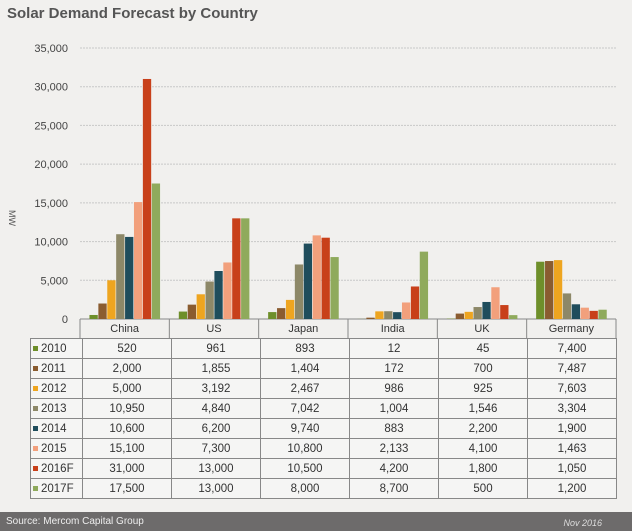 The height and width of the screenshot is (531, 632). I want to click on bar-india-2013, so click(388, 315).